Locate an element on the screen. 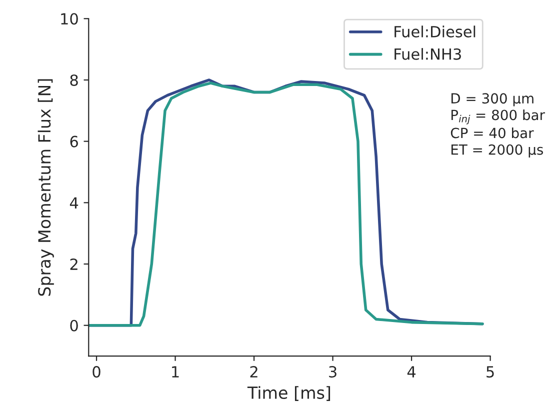  x-tick-label: 2 is located at coordinates (254, 372).